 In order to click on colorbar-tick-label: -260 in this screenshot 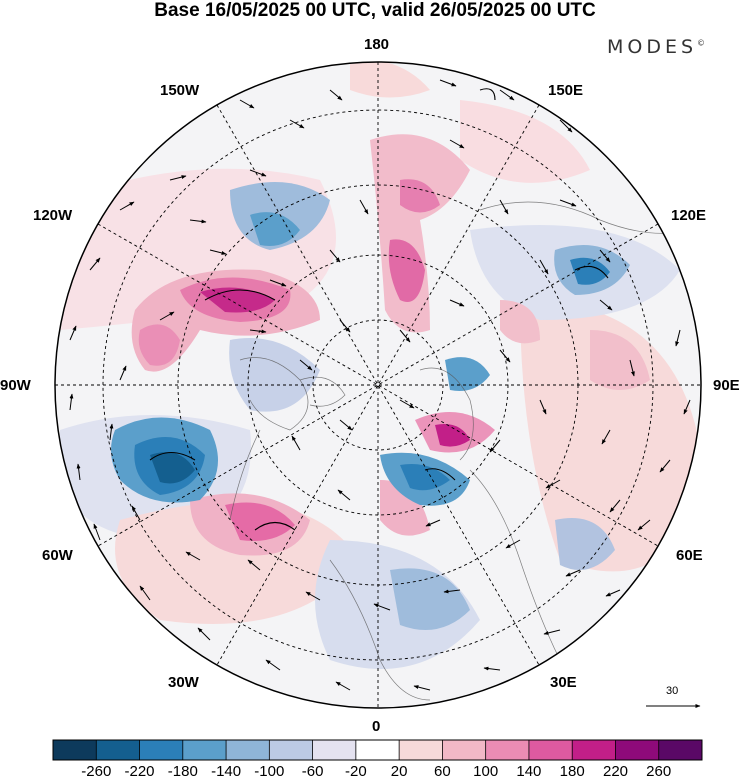, I will do `click(96, 771)`.